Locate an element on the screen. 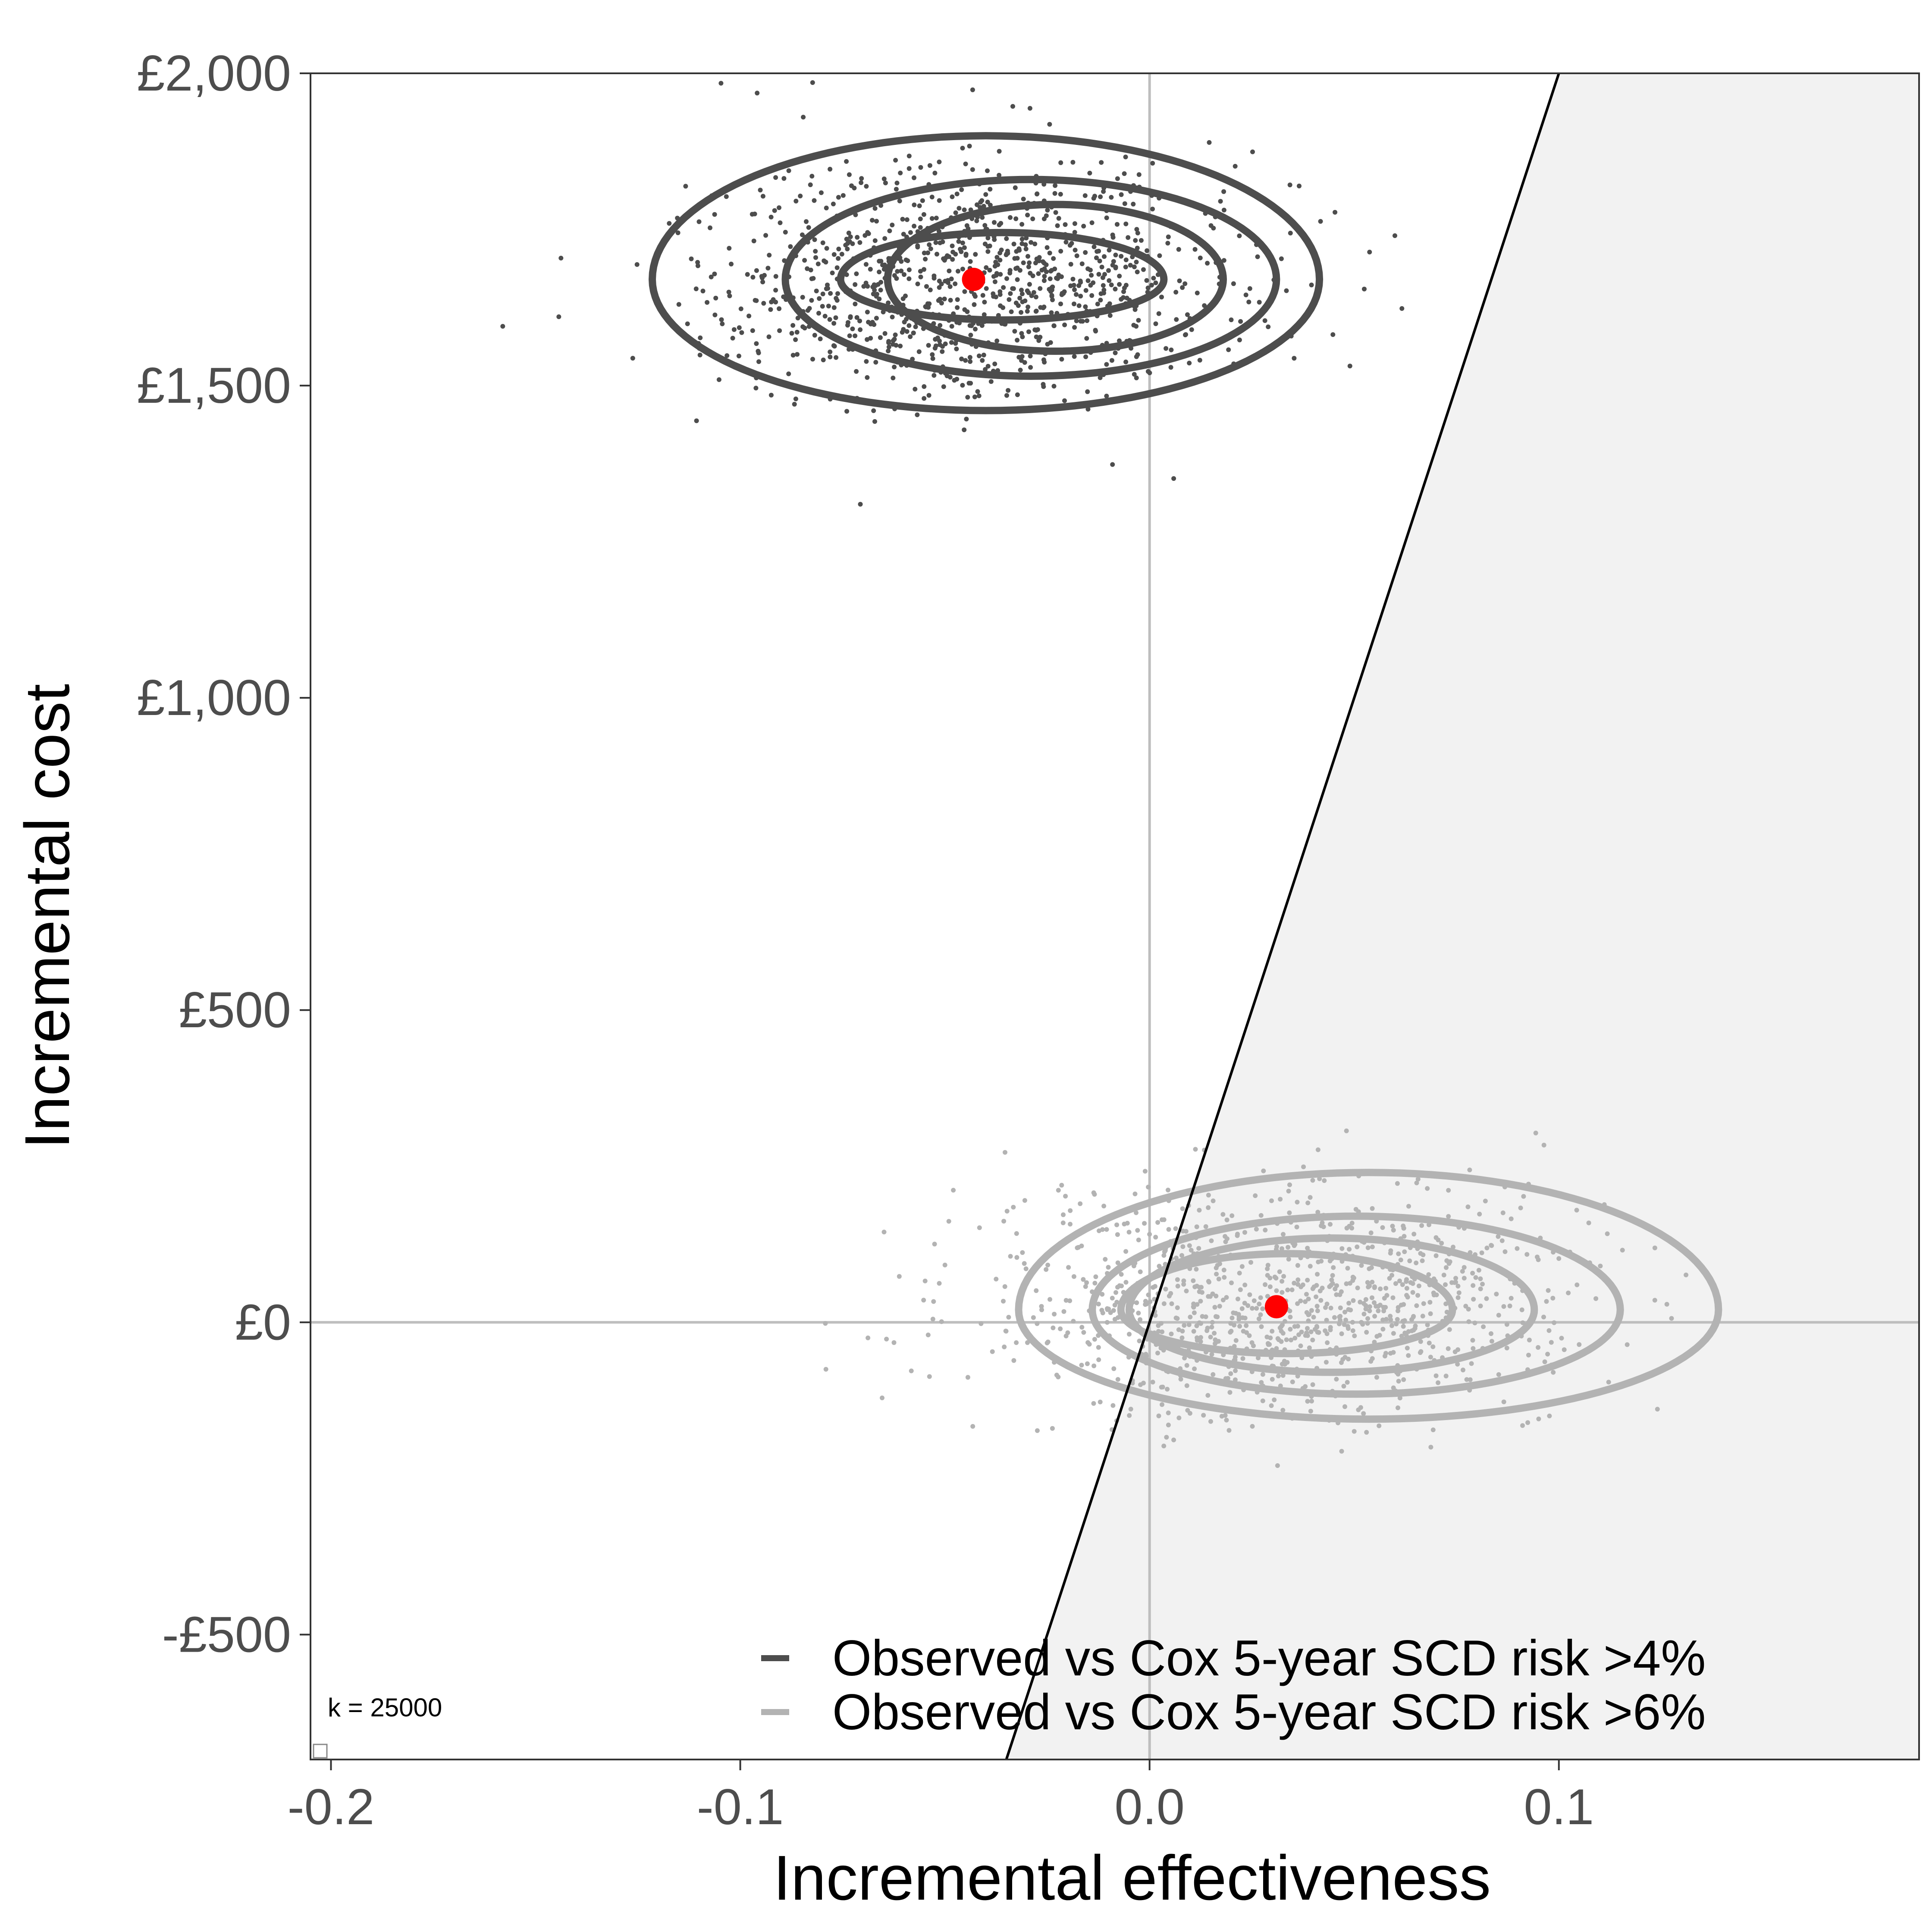 This screenshot has width=1932, height=1932. y-tick-label: £2,000 is located at coordinates (214, 73).